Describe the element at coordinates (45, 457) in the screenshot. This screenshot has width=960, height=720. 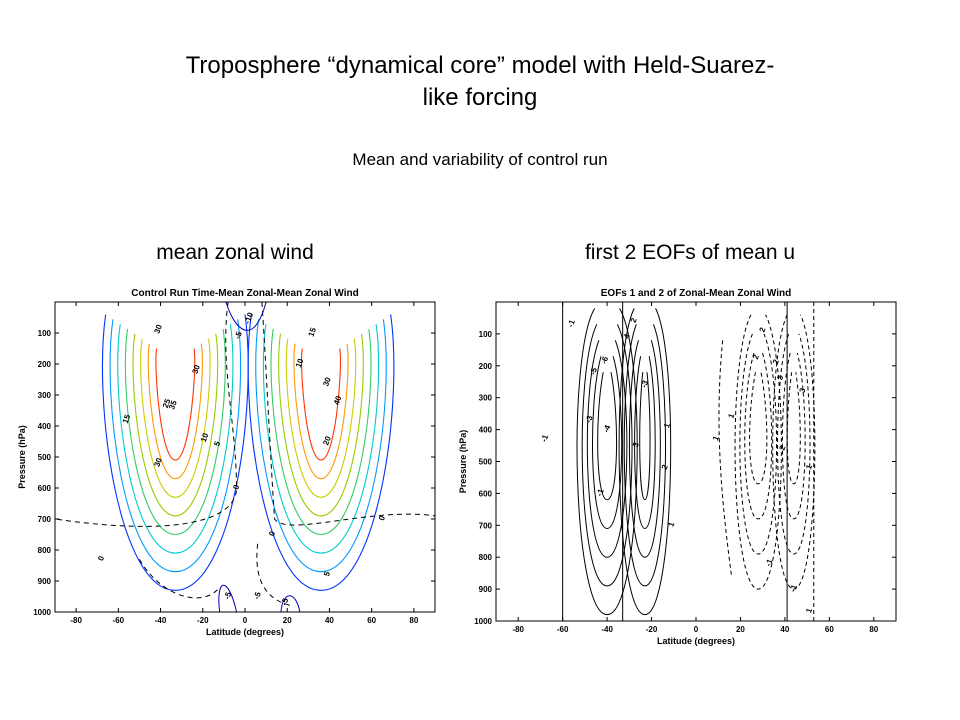
I see `y-tick-label: 500` at that location.